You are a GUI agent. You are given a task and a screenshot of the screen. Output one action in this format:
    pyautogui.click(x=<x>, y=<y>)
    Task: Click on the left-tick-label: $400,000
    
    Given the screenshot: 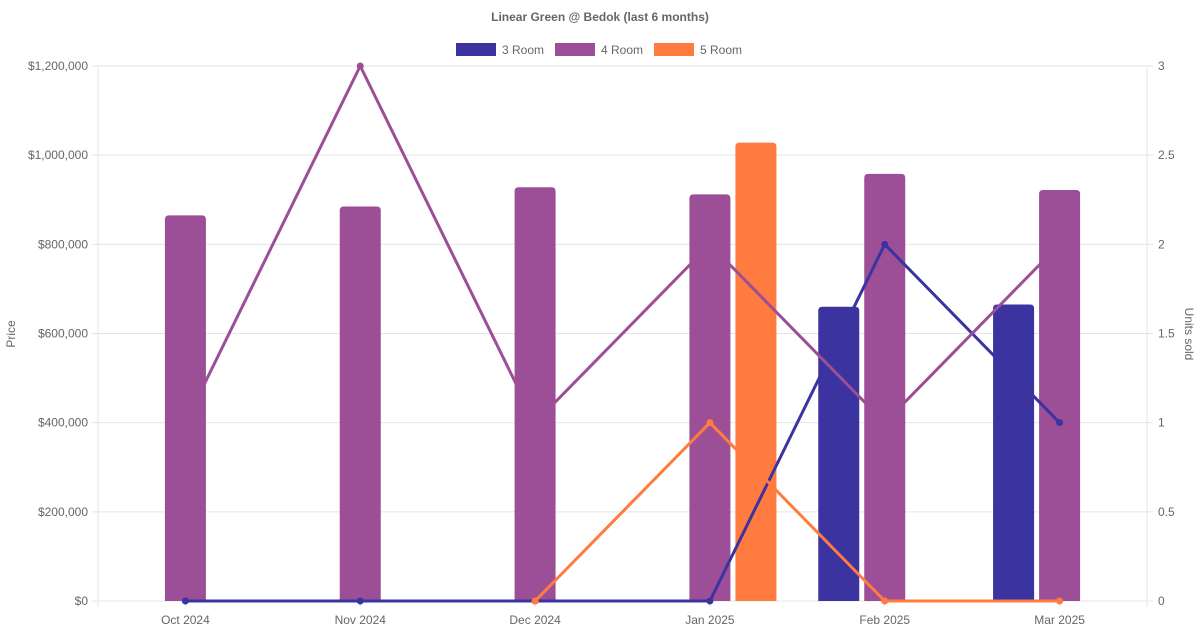 What is the action you would take?
    pyautogui.click(x=63, y=423)
    